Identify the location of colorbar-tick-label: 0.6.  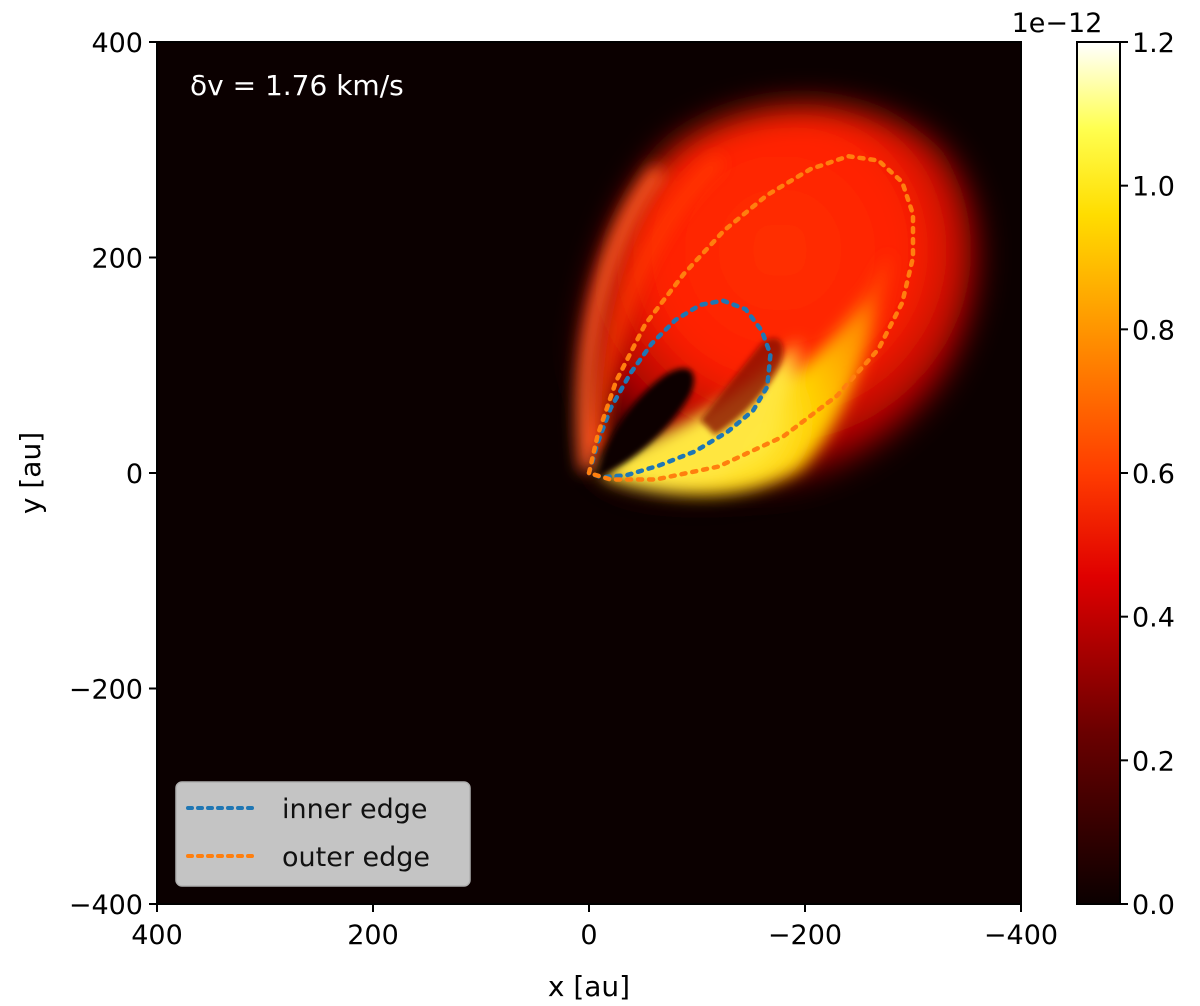
(1153, 474).